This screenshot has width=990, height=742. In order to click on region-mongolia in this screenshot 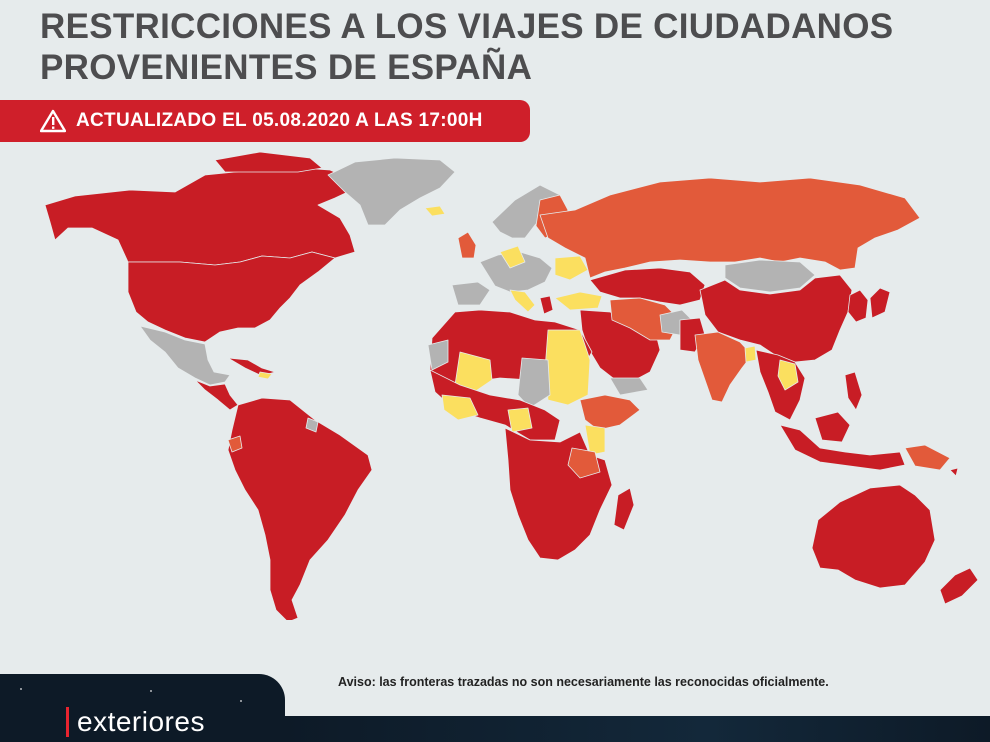, I will do `click(770, 276)`.